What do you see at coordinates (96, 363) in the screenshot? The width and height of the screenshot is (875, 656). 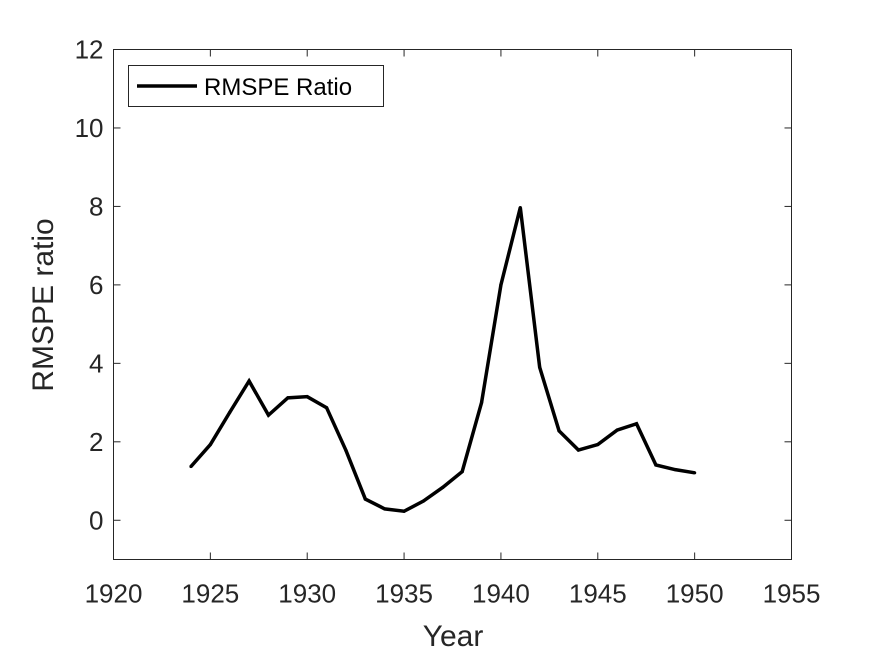 I see `y-tick-label: 4` at bounding box center [96, 363].